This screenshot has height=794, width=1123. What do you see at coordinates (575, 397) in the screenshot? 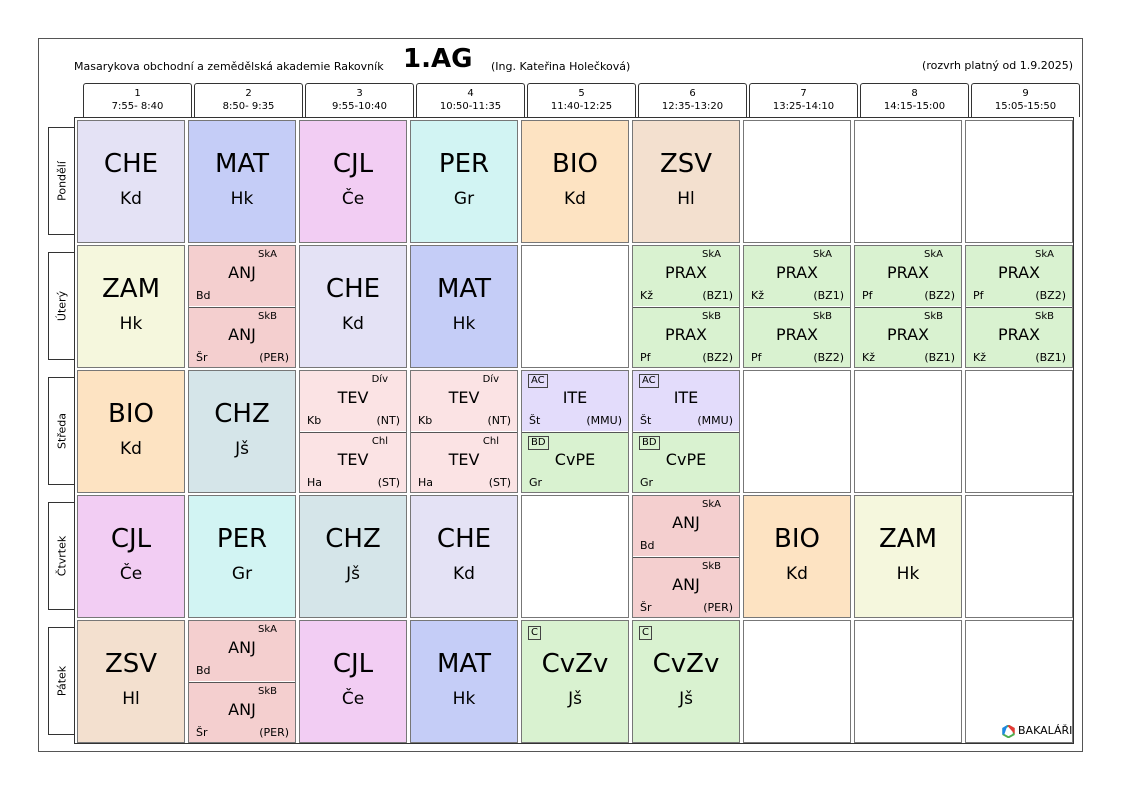
I see `lesson-subject: ITE` at bounding box center [575, 397].